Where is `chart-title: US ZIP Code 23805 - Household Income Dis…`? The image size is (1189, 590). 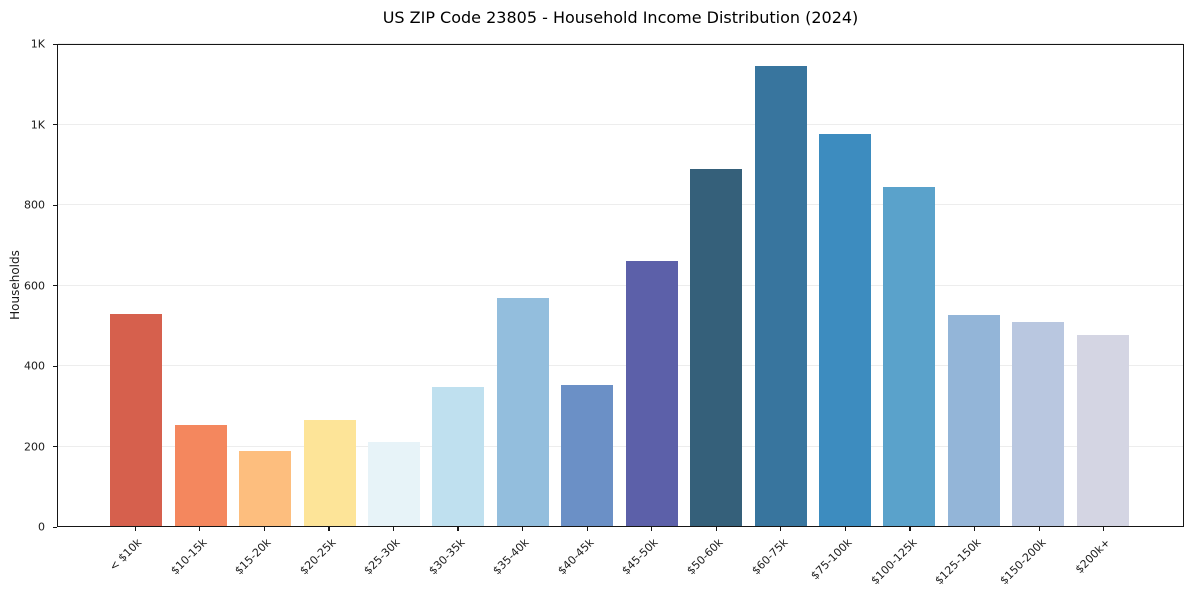
chart-title: US ZIP Code 23805 - Household Income Dis… is located at coordinates (620, 17).